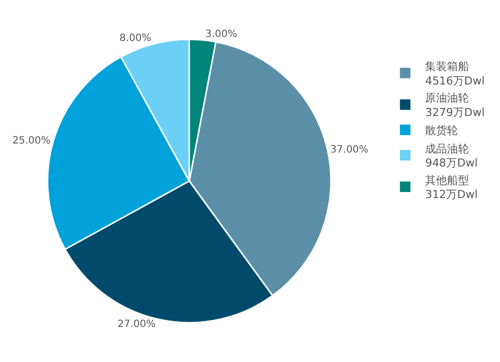 This screenshot has height=362, width=500. Describe the element at coordinates (221, 34) in the screenshot. I see `data-label: 3.00%` at that location.